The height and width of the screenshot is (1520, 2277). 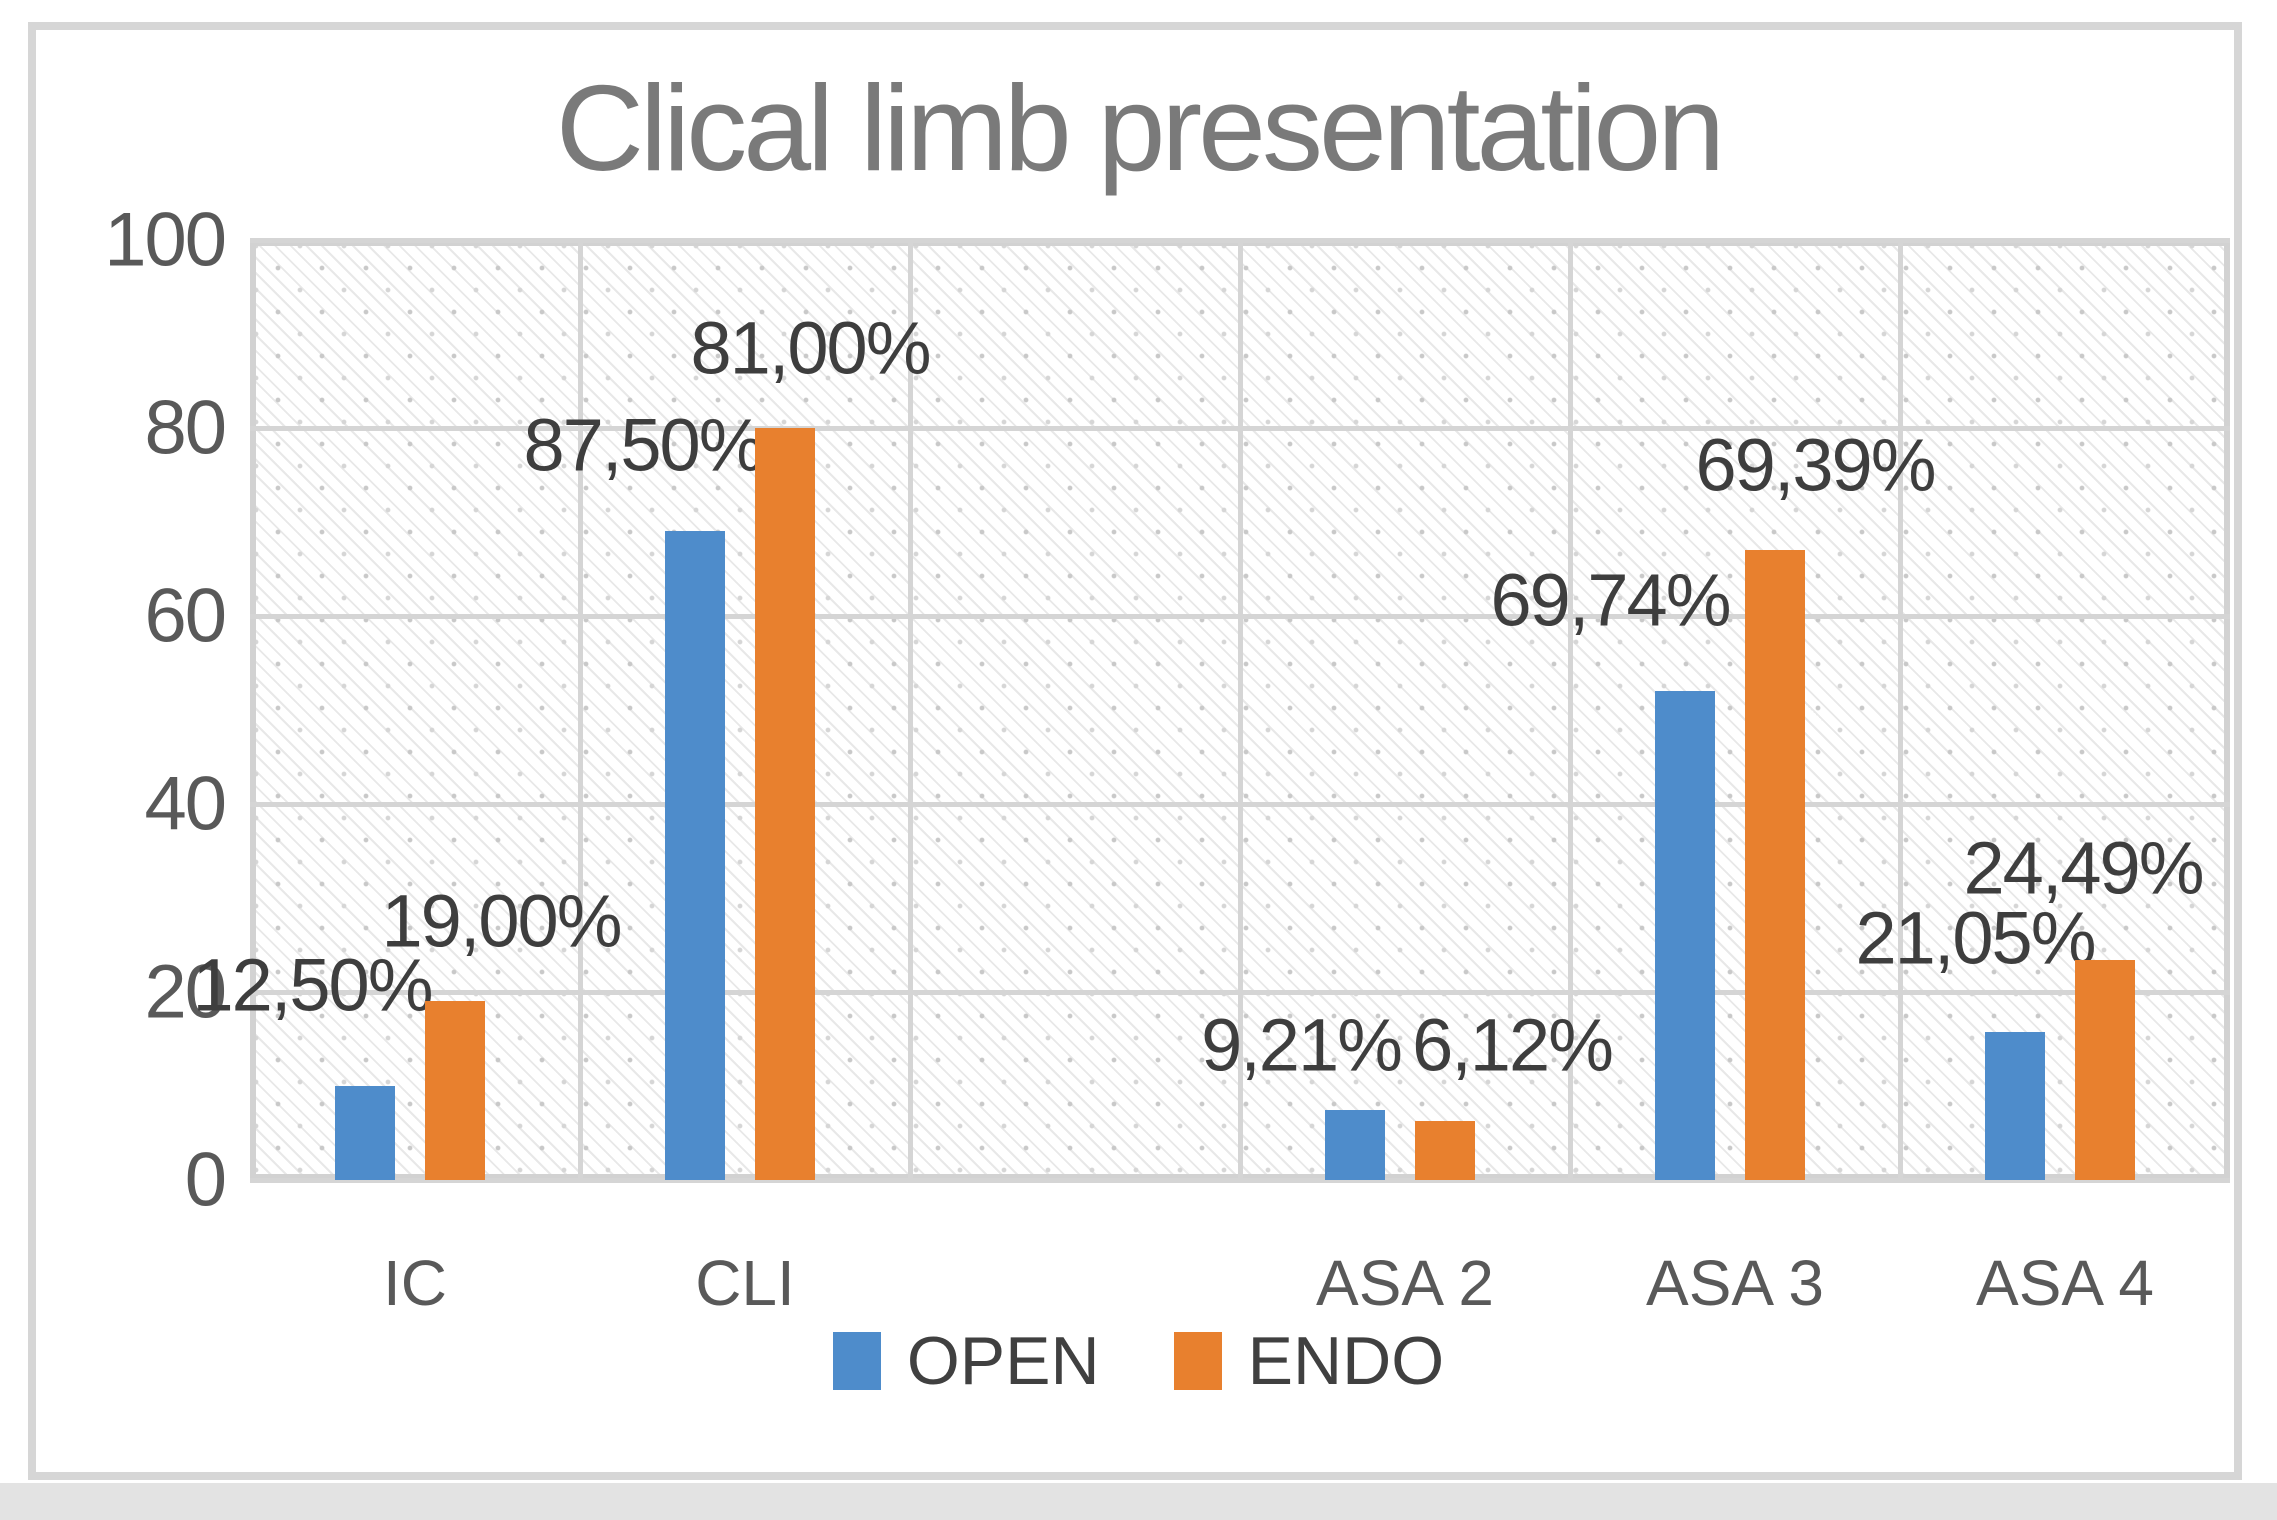 I want to click on legend-item-open: OPEN, so click(x=966, y=1361).